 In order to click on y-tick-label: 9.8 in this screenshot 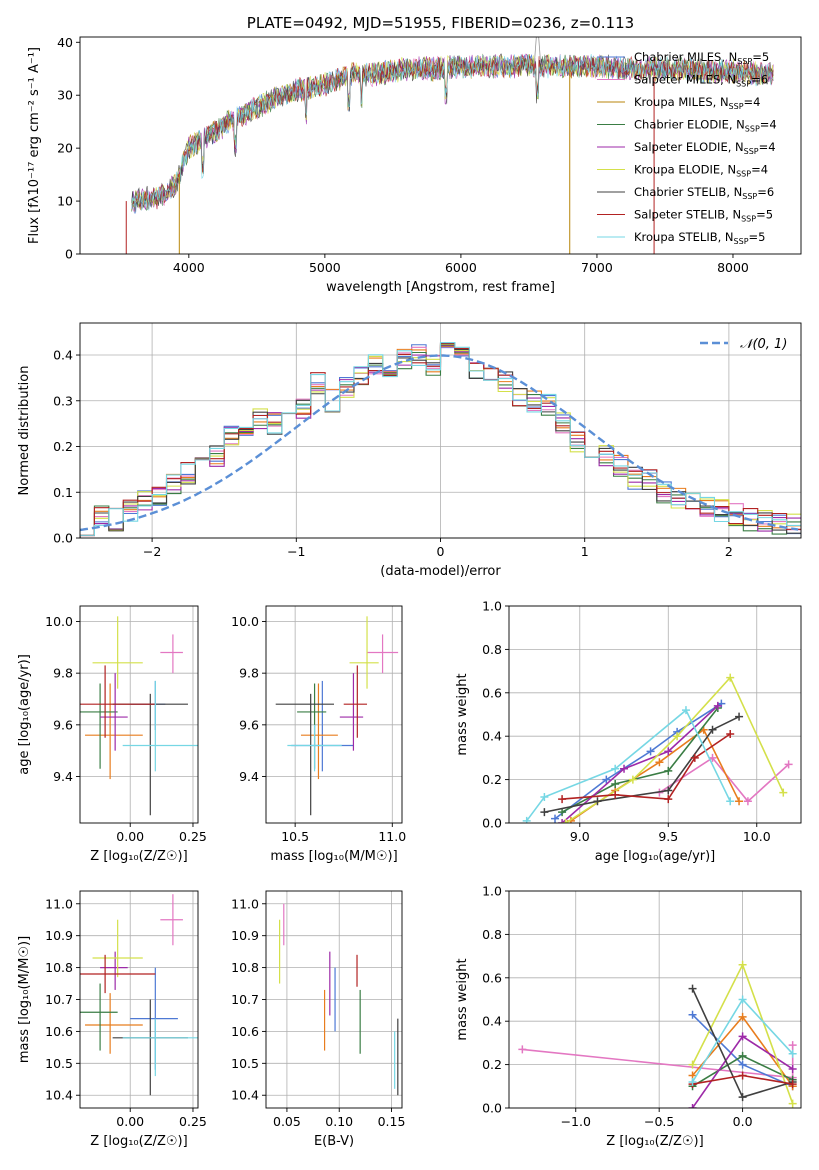, I will do `click(63, 673)`.